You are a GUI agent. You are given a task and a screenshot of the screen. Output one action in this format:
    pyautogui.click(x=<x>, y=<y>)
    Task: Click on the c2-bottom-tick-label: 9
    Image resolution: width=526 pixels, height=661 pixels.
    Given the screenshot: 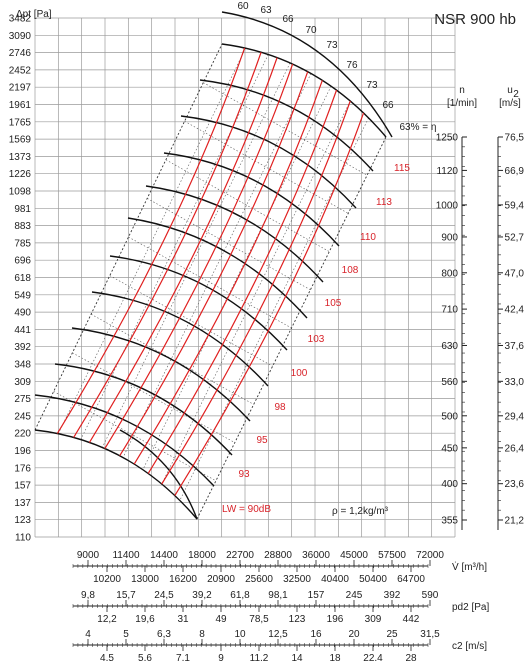 What is the action you would take?
    pyautogui.click(x=221, y=657)
    